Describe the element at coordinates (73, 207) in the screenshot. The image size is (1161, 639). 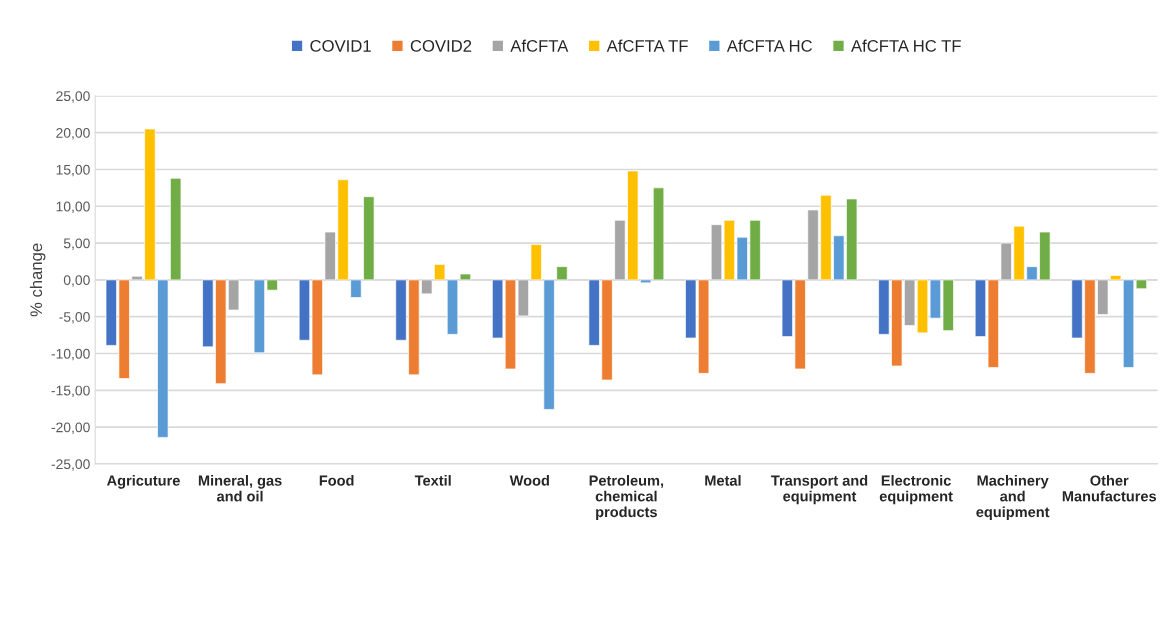
I see `y-tick-label: 10,00` at that location.